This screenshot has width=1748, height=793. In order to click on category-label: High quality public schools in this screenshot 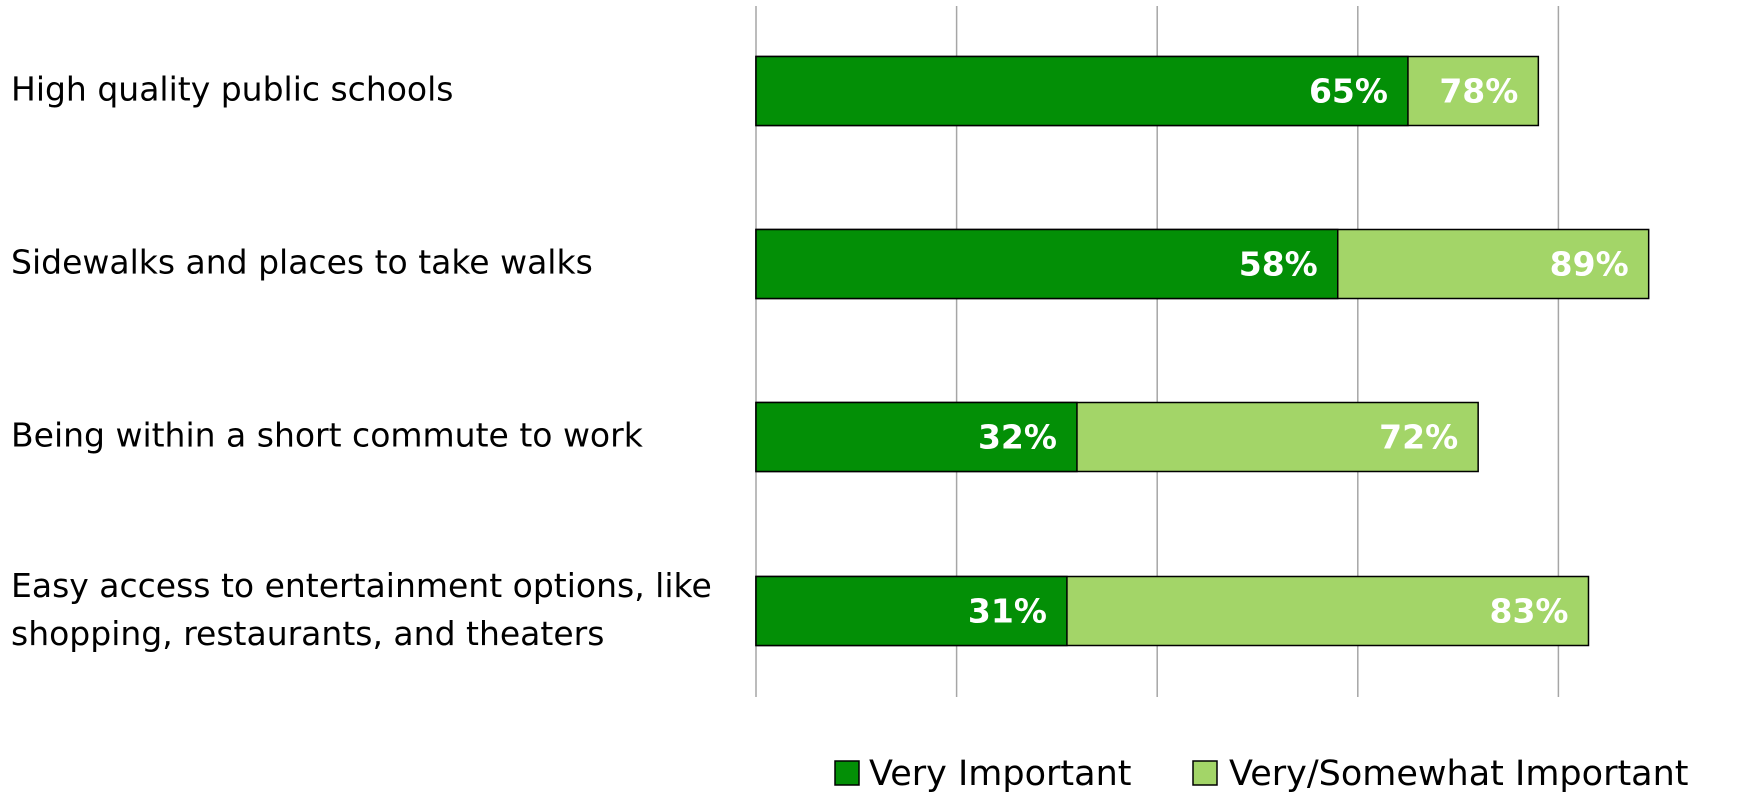, I will do `click(232, 89)`.